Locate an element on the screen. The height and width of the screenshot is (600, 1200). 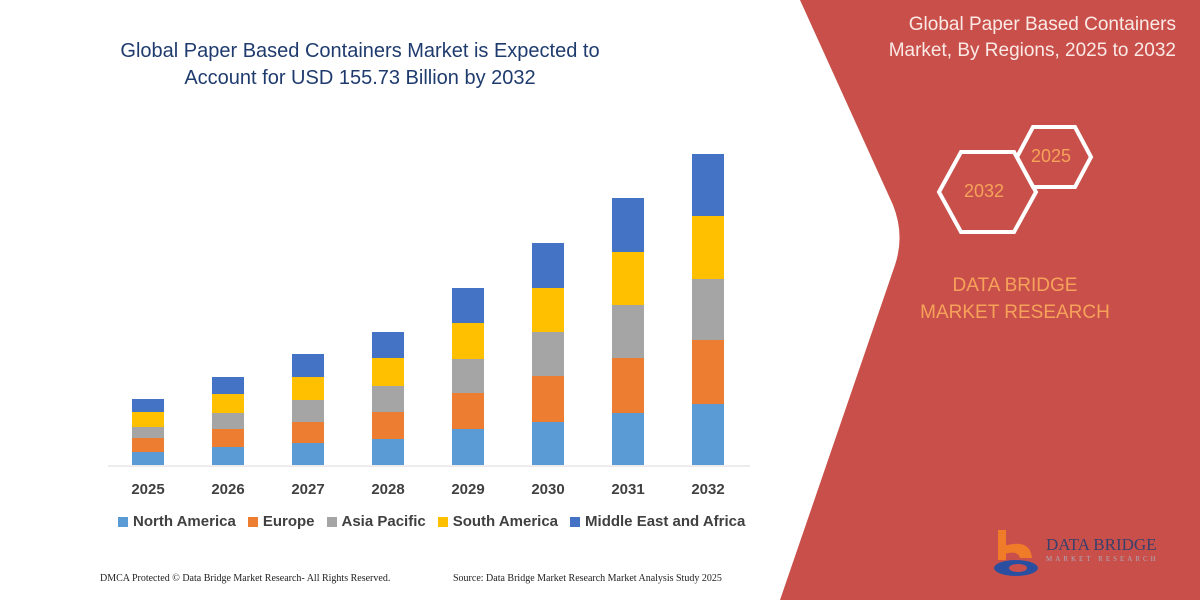
legend-item: Asia Pacific is located at coordinates (376, 521).